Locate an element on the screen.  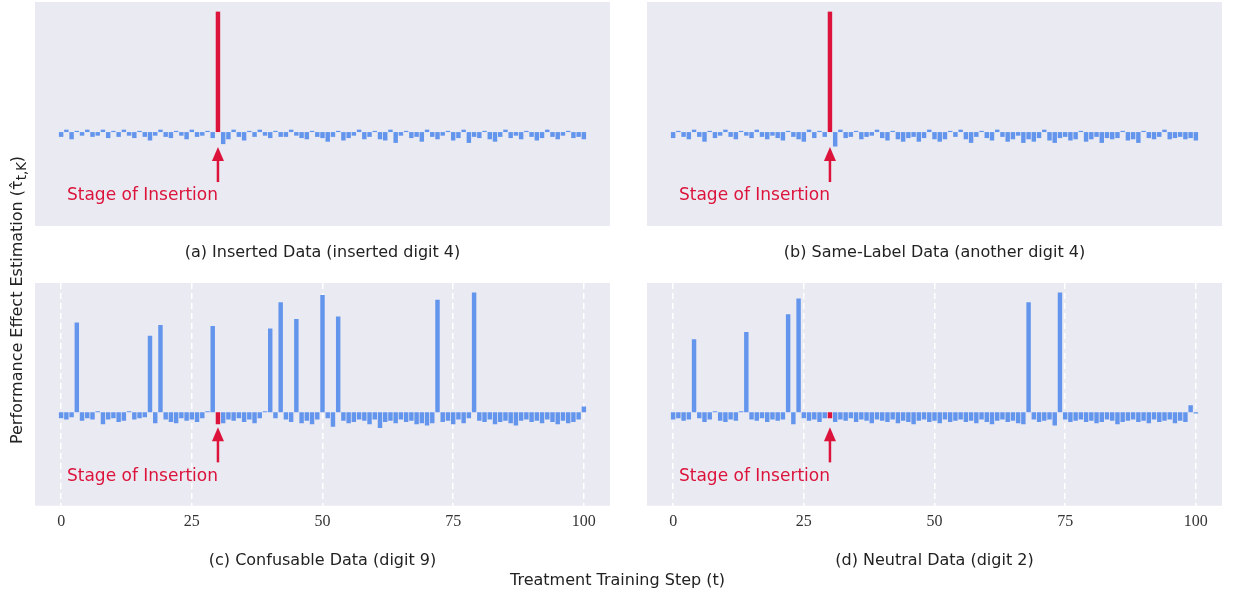
x-axis-title: Treatment Training Step (t) is located at coordinates (617, 579).